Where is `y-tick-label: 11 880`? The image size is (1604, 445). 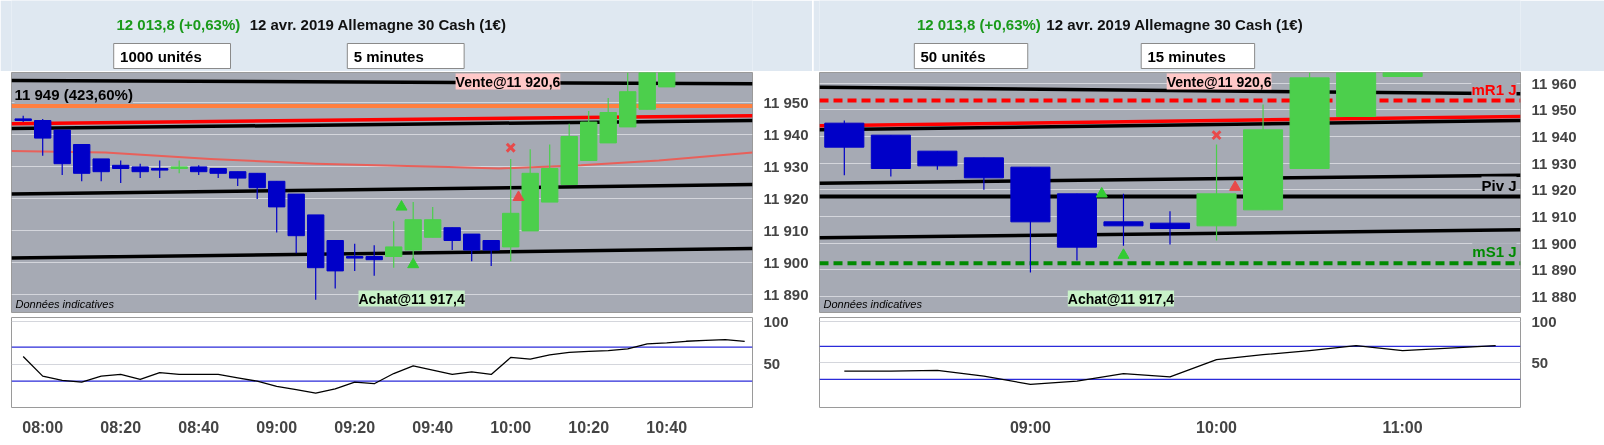 y-tick-label: 11 880 is located at coordinates (1554, 296).